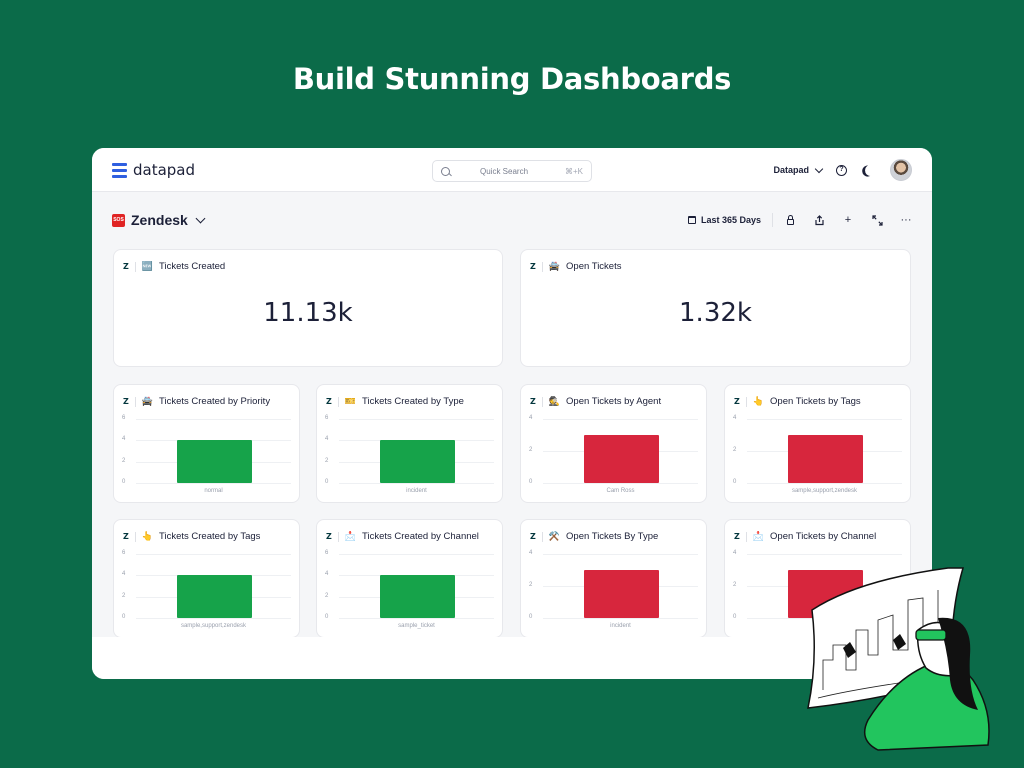 This screenshot has height=768, width=1024. Describe the element at coordinates (147, 266) in the screenshot. I see `new-icon: 🆕` at that location.